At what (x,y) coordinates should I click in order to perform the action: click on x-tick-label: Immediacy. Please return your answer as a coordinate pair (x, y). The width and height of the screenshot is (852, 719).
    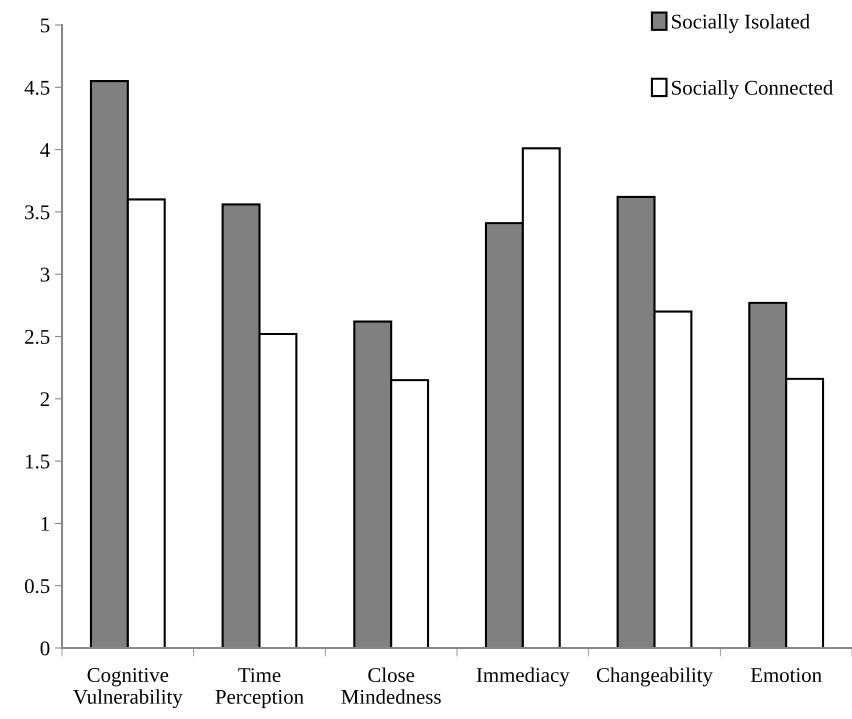
    Looking at the image, I should click on (523, 676).